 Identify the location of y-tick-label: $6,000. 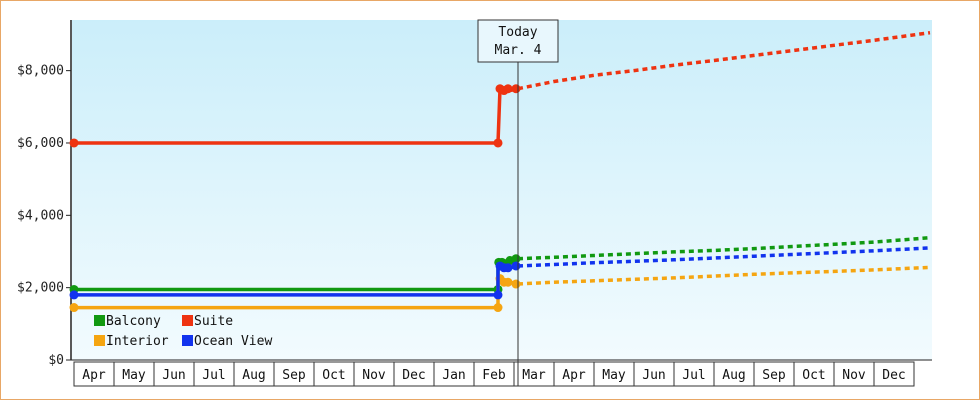
(40, 143).